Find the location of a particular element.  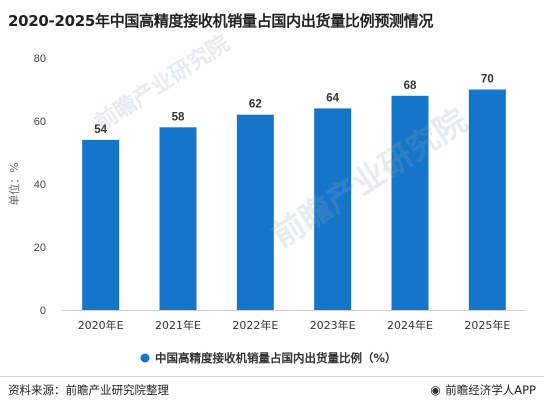

y-tick-label: 80 is located at coordinates (40, 59).